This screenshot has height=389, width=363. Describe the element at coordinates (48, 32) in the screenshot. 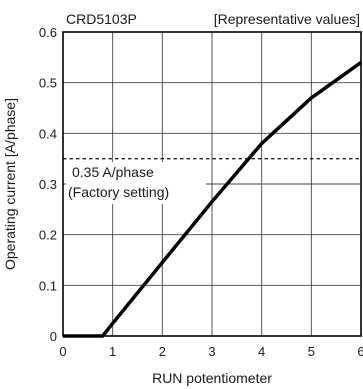

I see `y-tick-label: 0.6` at that location.